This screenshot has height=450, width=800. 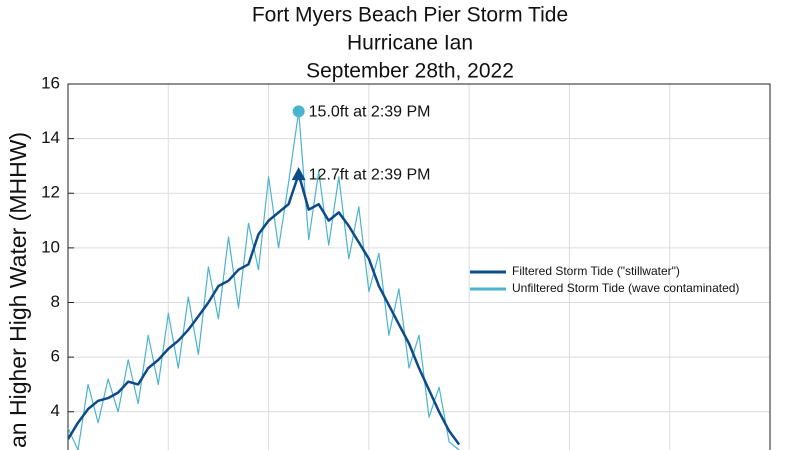 I want to click on annotation-text: 15.0ft at 2:39 PM, so click(x=370, y=112).